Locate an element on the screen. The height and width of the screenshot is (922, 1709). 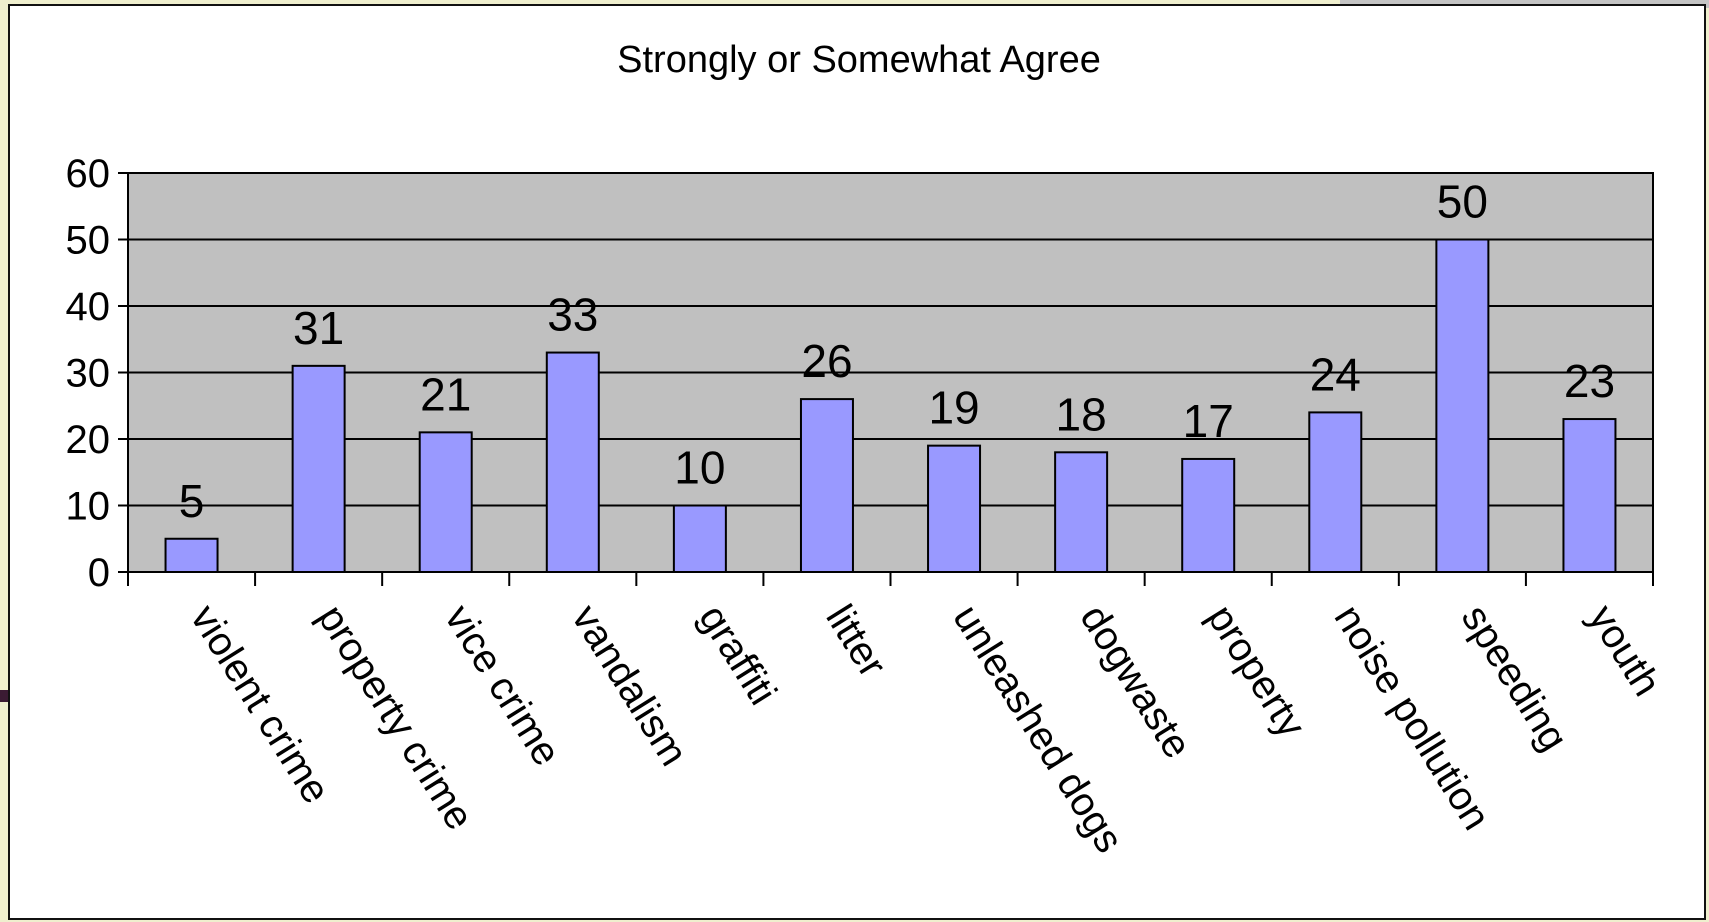
left-edge-mark is located at coordinates (4, 696).